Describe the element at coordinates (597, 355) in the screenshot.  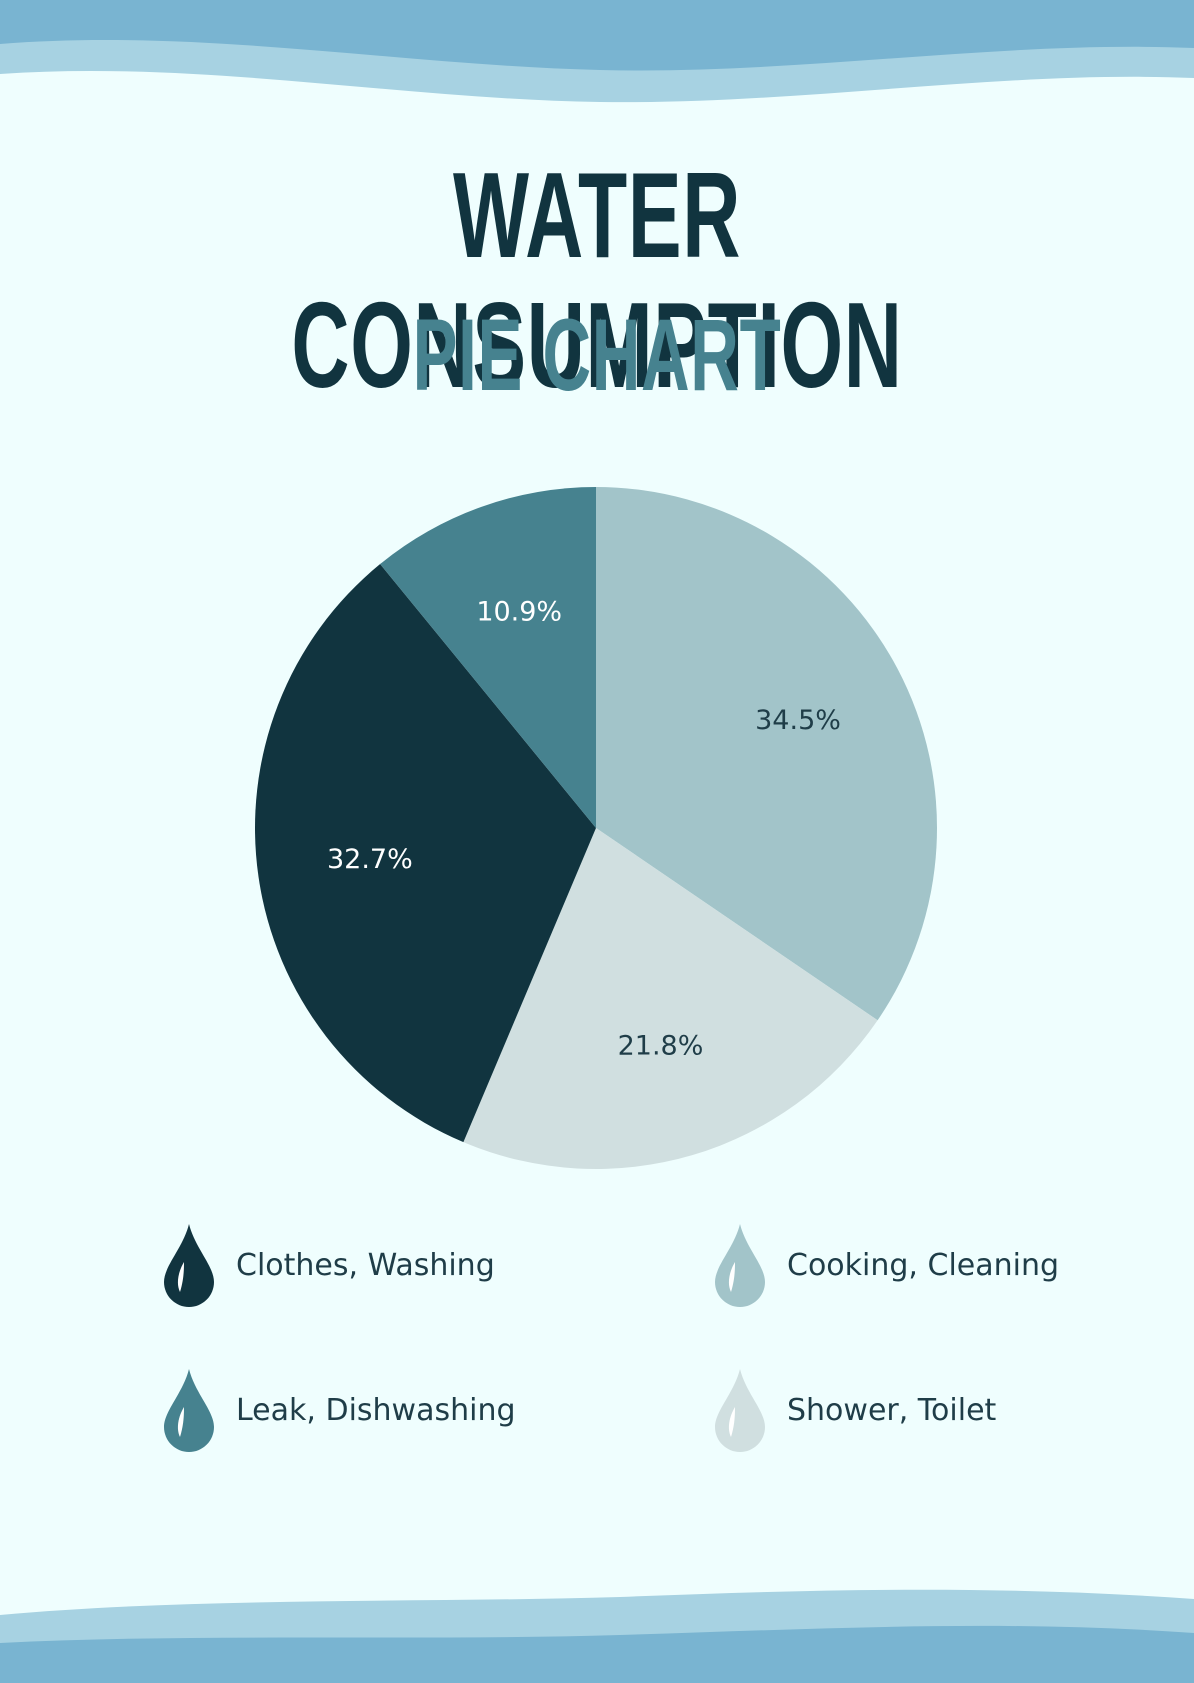
I see `page-subtitle: PIE CHART` at that location.